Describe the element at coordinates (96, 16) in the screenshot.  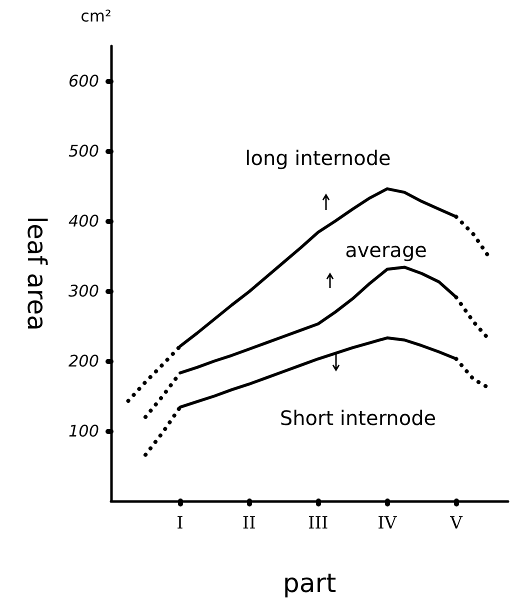
I see `text: cm²` at that location.